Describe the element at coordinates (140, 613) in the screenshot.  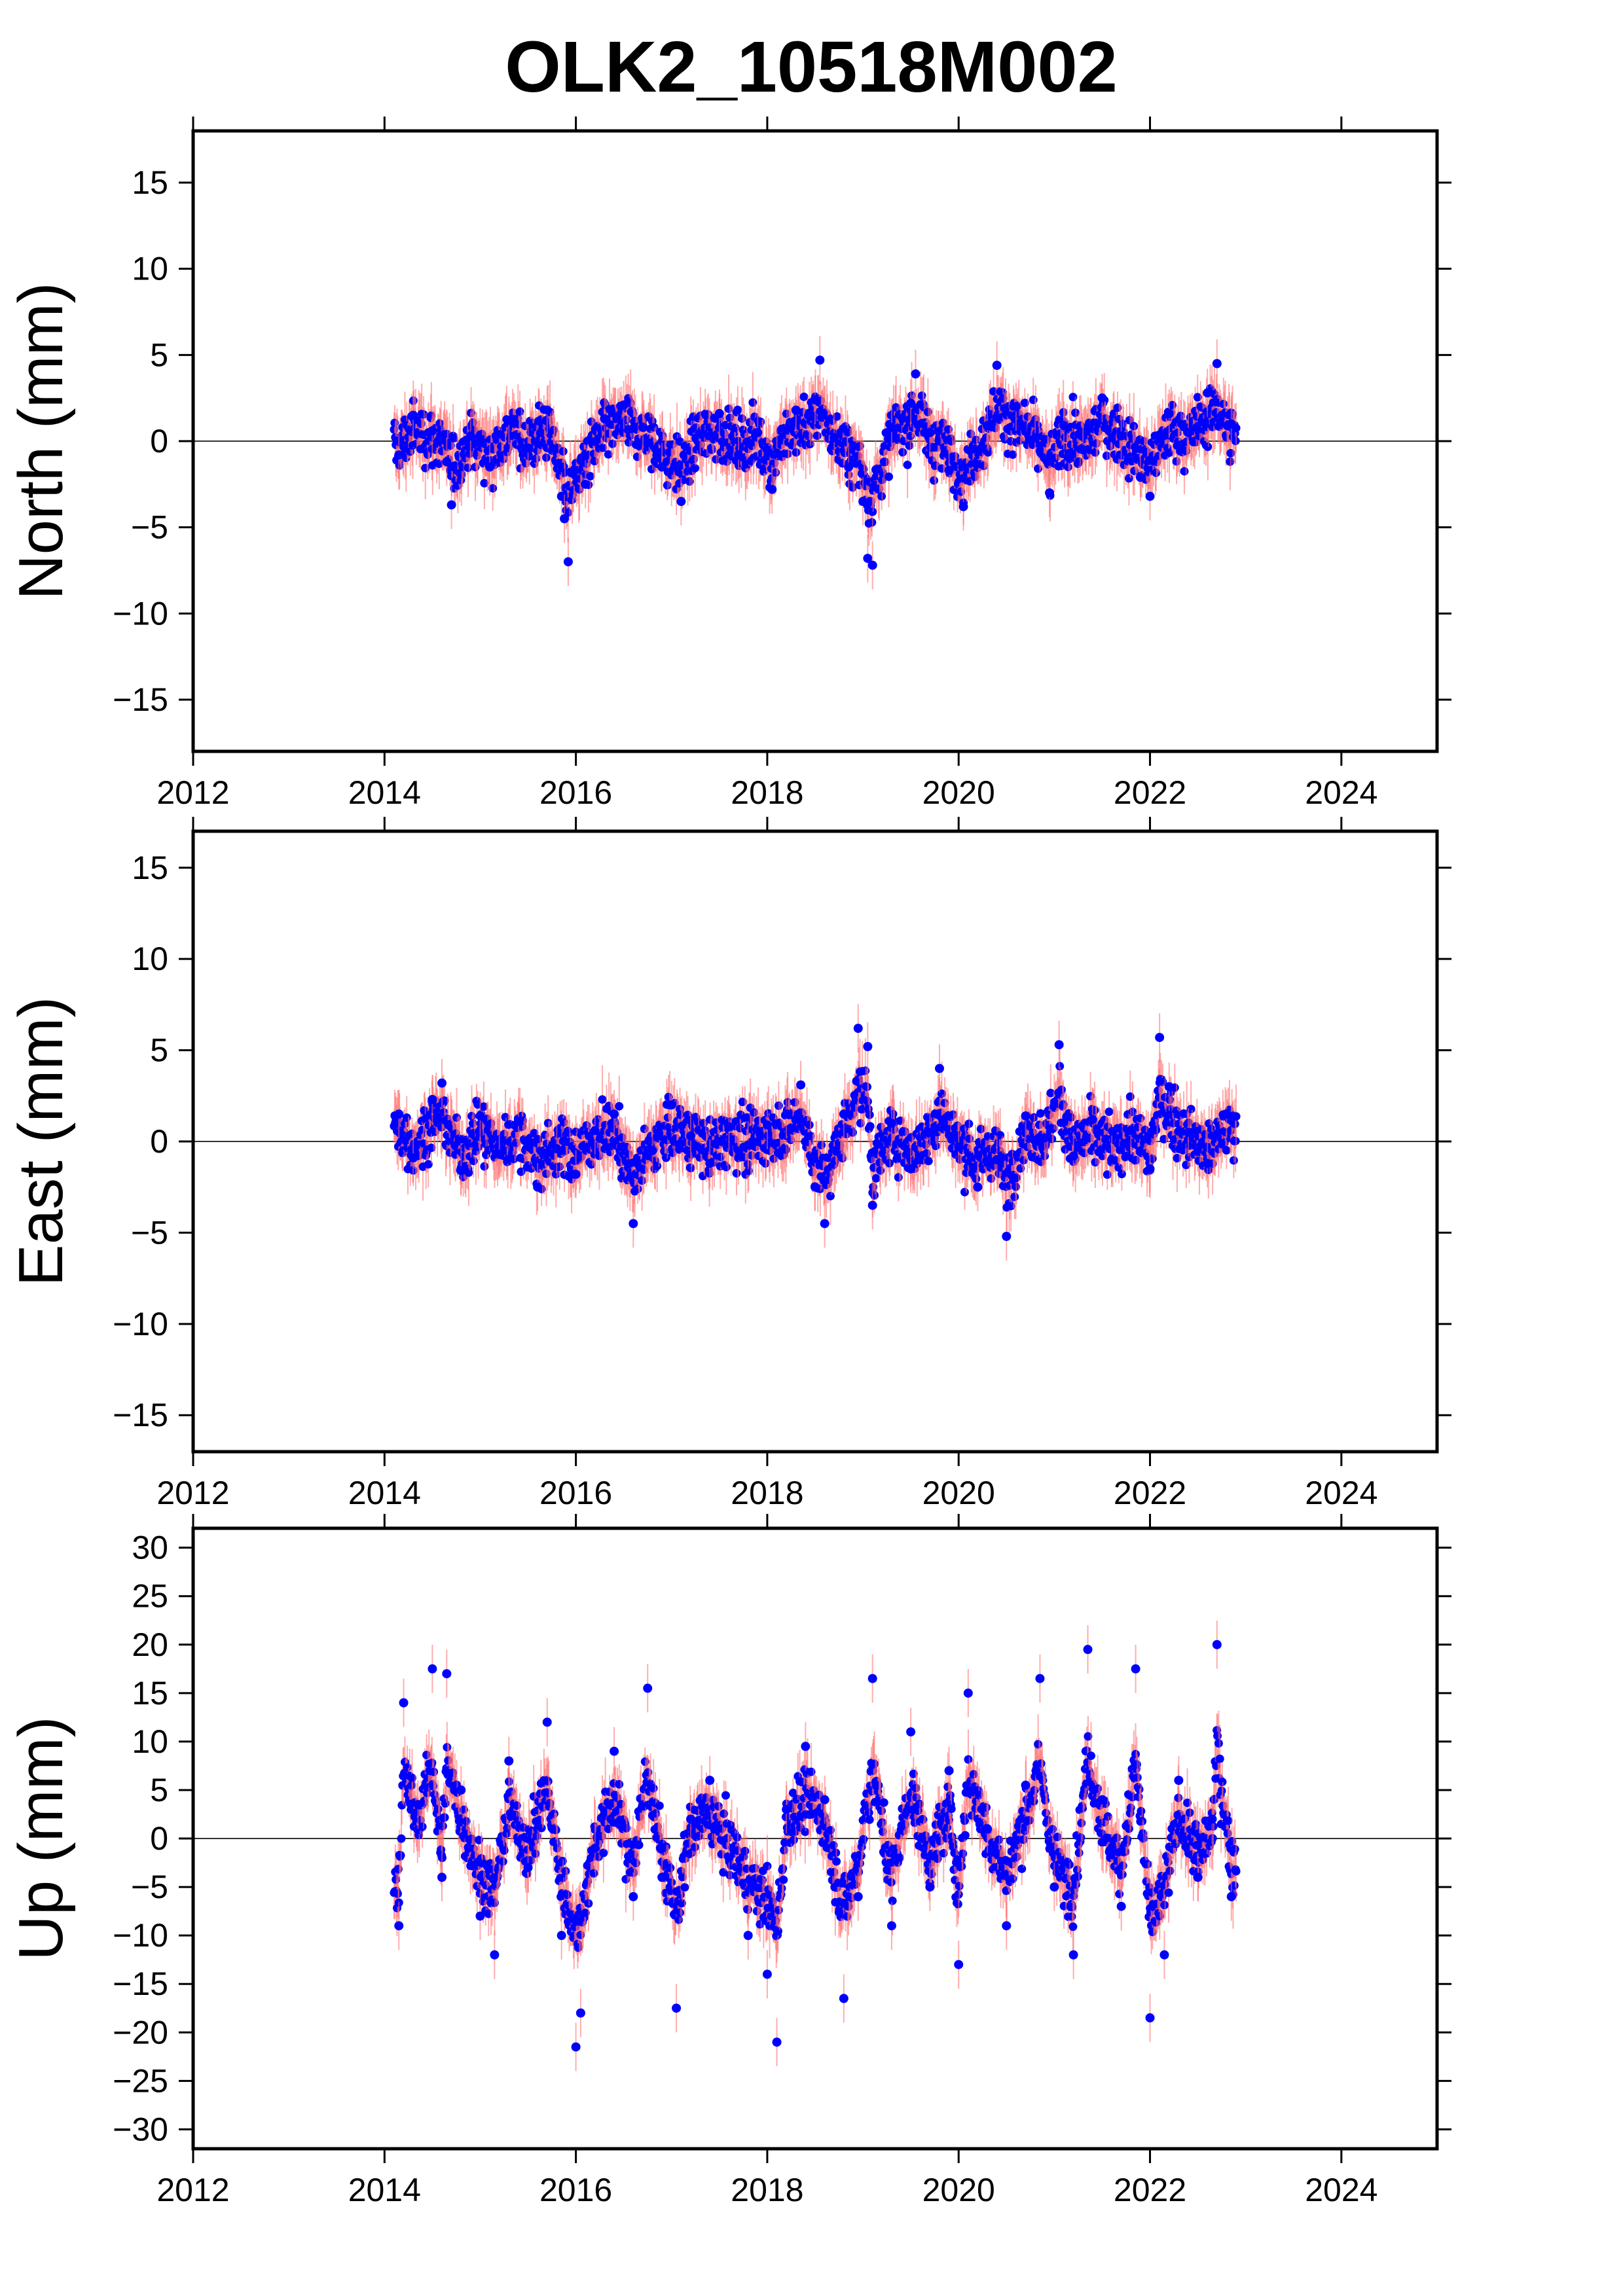
I see `y-tick-label: −10` at that location.